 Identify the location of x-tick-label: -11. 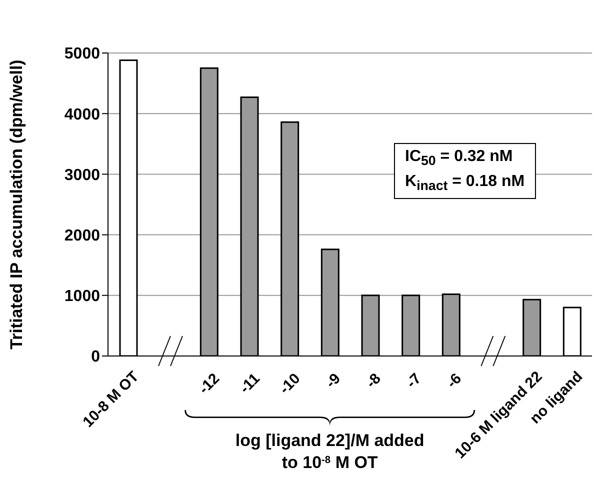
(250, 383).